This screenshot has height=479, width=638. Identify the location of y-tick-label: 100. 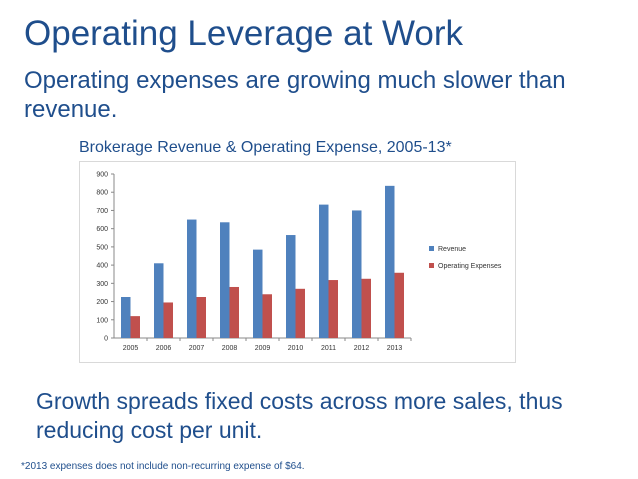
(102, 320).